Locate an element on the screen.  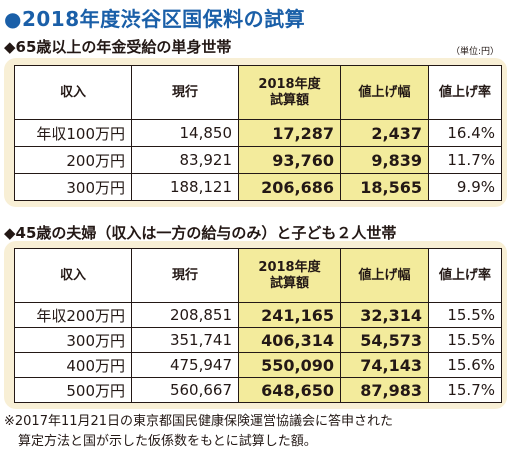
table-row: 年収200万円 208,851 241,165 32,314 15.5% is located at coordinates (258, 315).